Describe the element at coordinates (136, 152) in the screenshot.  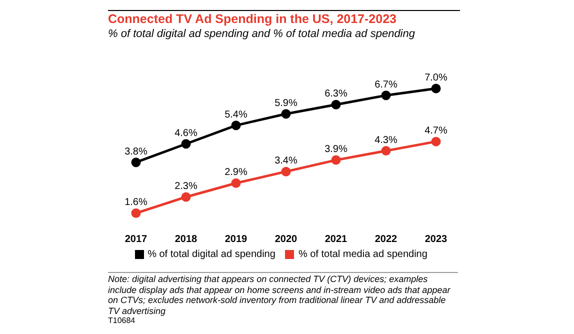
I see `data-label: 3.8%` at that location.